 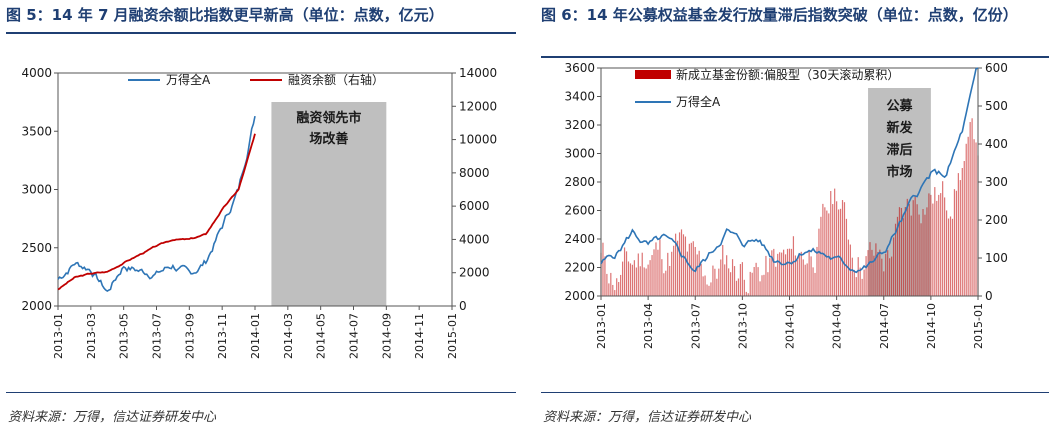 I want to click on right-xtick-label: 2014-10, so click(x=931, y=326).